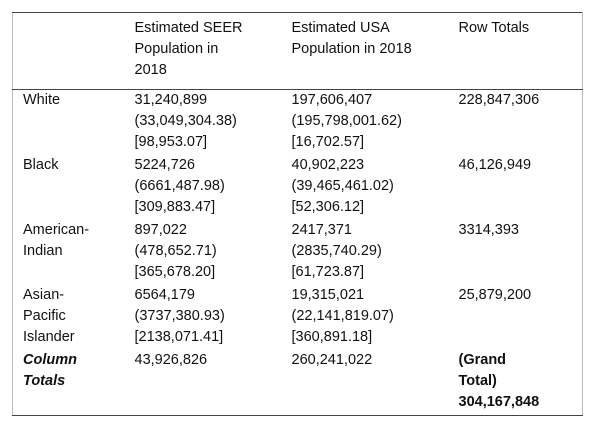 This screenshot has height=429, width=592. I want to click on cell-line: [98,953.07], so click(171, 142).